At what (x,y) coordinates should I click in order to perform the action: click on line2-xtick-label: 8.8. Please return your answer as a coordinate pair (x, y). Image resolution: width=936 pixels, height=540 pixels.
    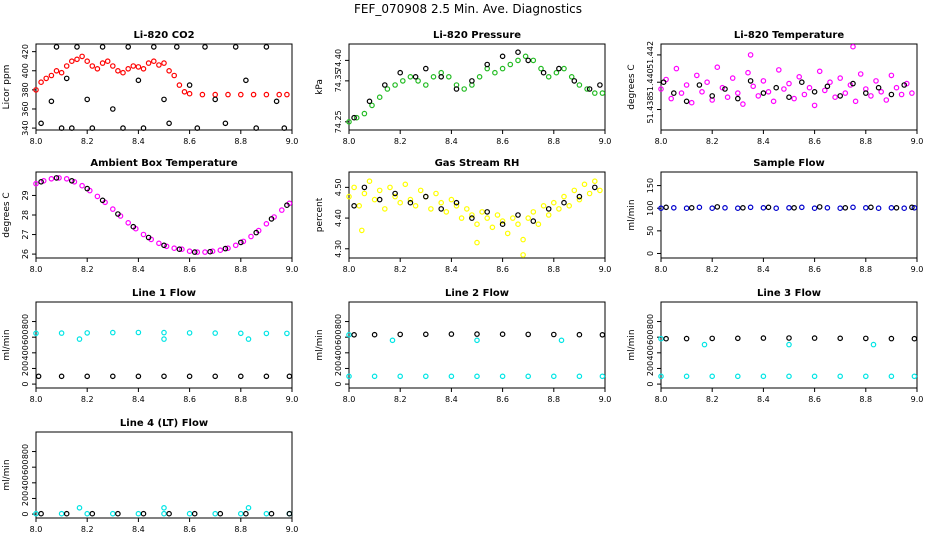
    Looking at the image, I should click on (553, 399).